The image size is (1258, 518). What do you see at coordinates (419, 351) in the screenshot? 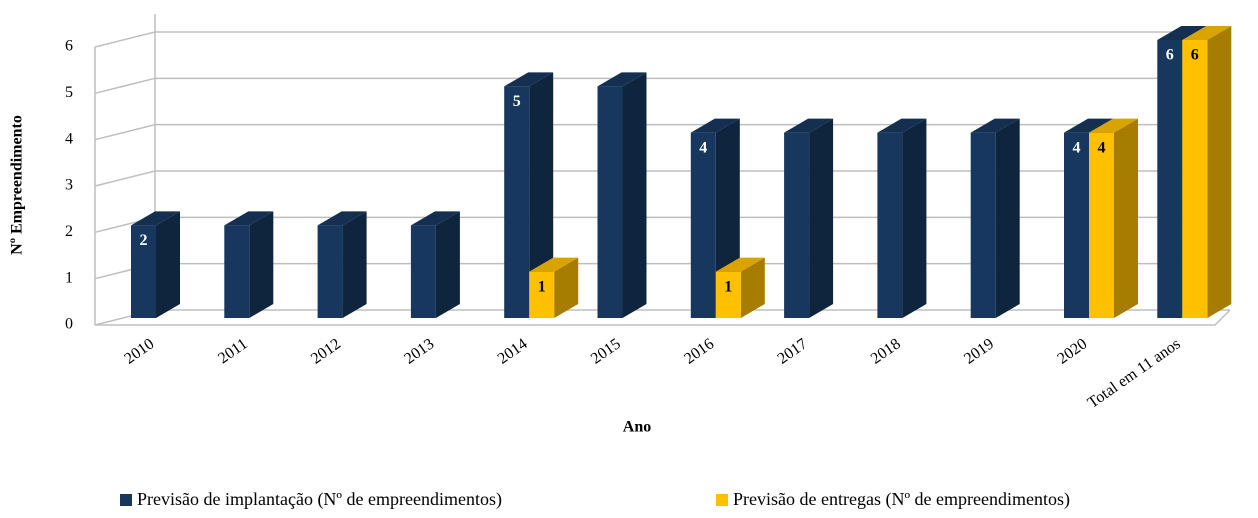
I see `x-tick-label: 2013` at bounding box center [419, 351].